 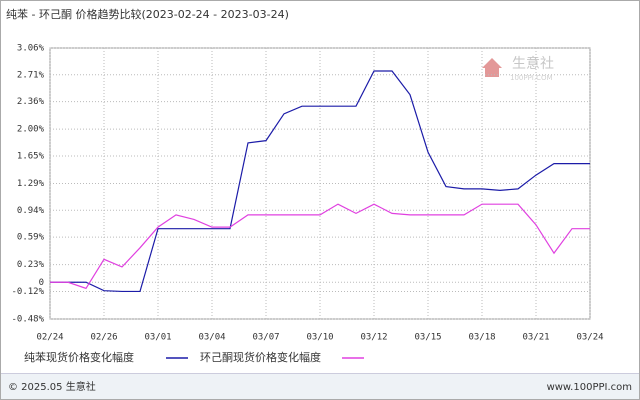 What do you see at coordinates (31, 238) in the screenshot?
I see `y-tick-label: 0.59%` at bounding box center [31, 238].